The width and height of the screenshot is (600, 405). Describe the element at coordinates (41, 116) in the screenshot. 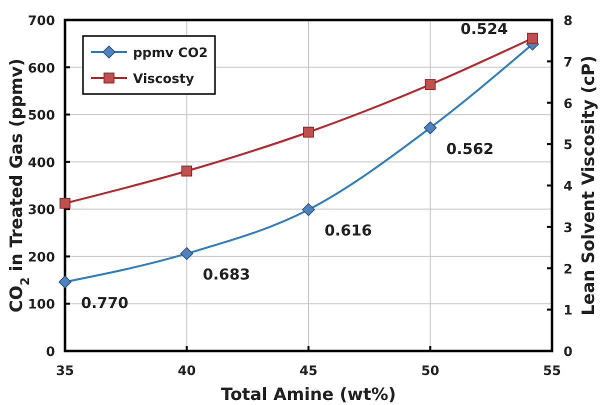

I see `y-tick-label: 500` at that location.